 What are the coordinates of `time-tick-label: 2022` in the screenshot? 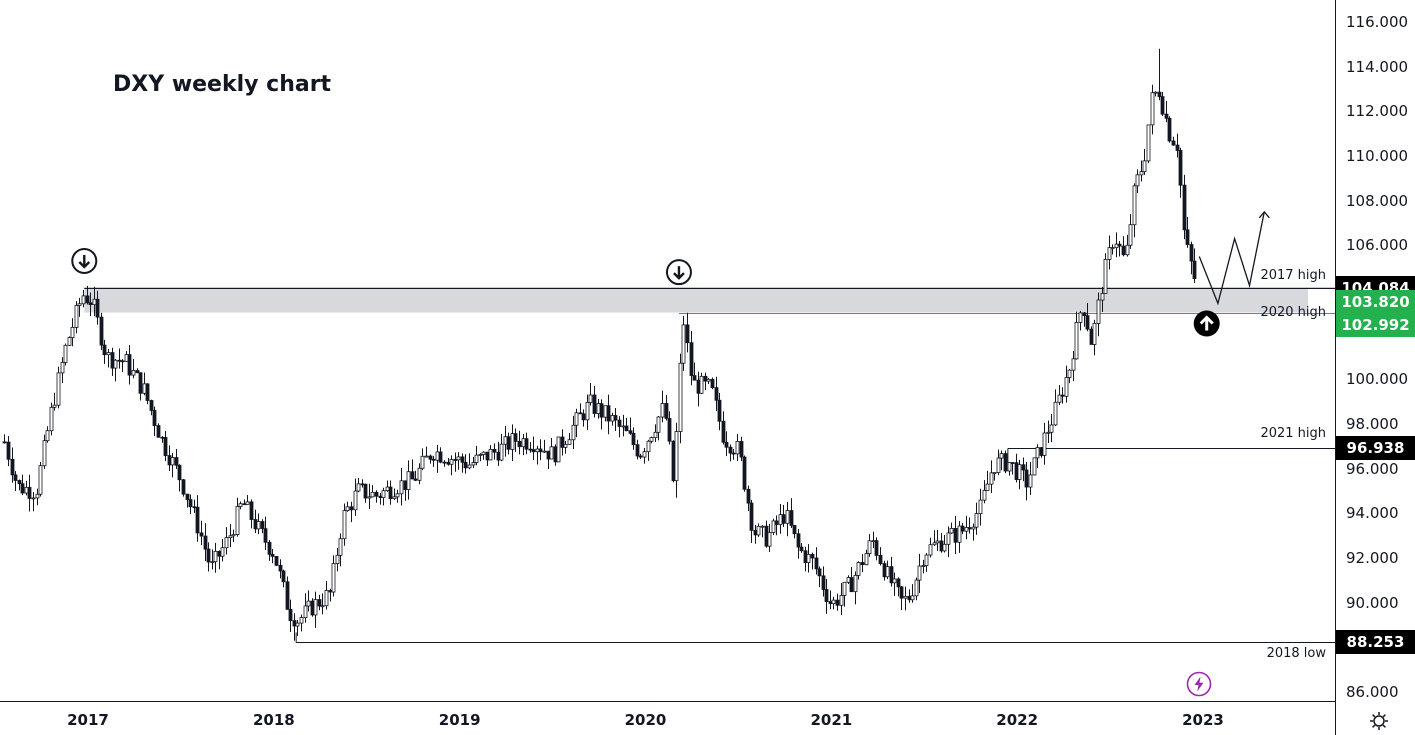 It's located at (1017, 720).